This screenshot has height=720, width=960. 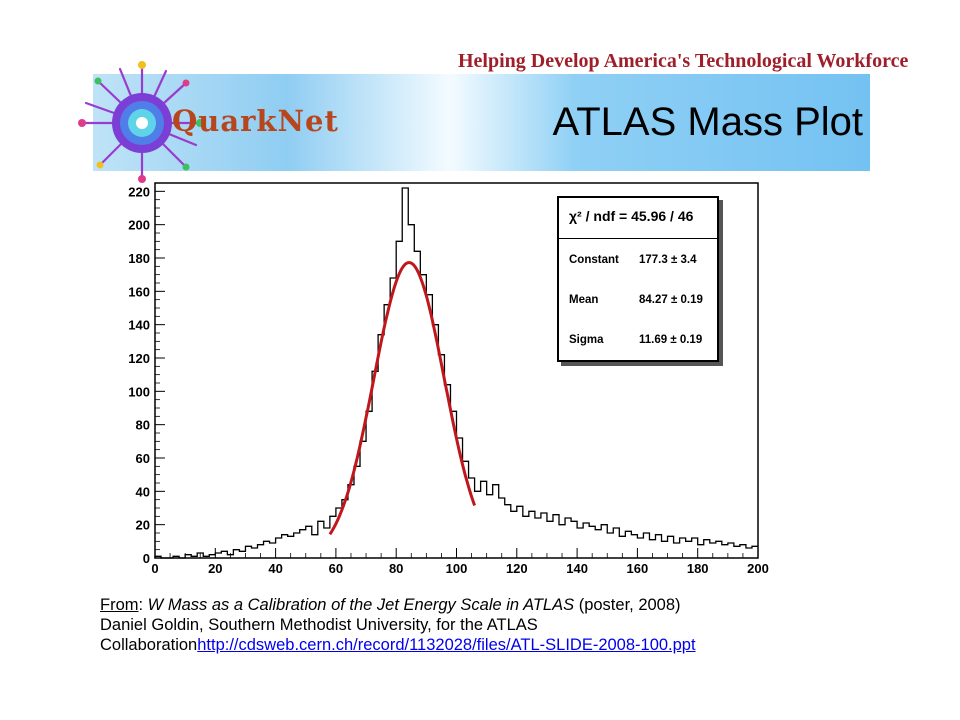 I want to click on quarknet-logo-text: QuarkNet, so click(x=255, y=121).